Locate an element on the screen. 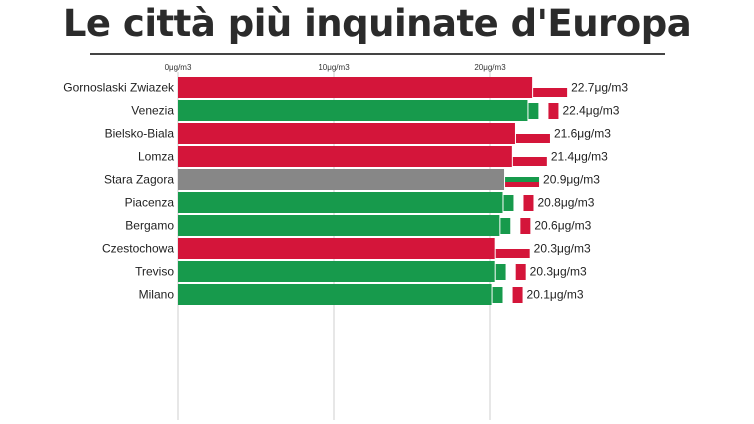  value-label: 21.4μg/m3 is located at coordinates (579, 157).